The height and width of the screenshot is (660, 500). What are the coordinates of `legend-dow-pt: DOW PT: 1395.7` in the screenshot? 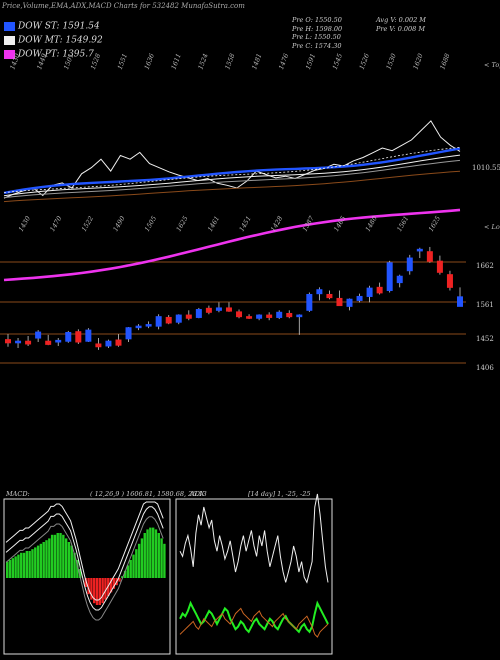 It's located at (49, 53).